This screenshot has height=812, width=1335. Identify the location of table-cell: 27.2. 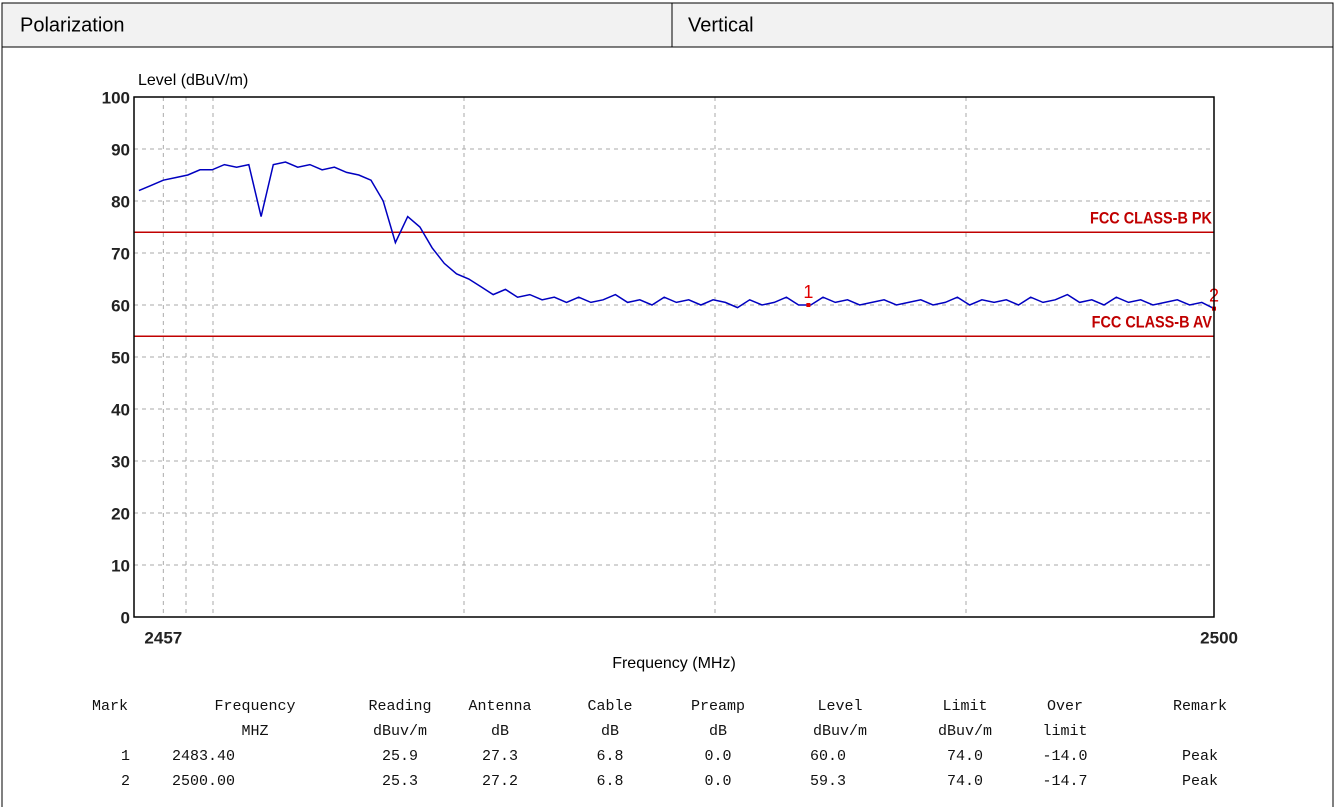
(500, 781).